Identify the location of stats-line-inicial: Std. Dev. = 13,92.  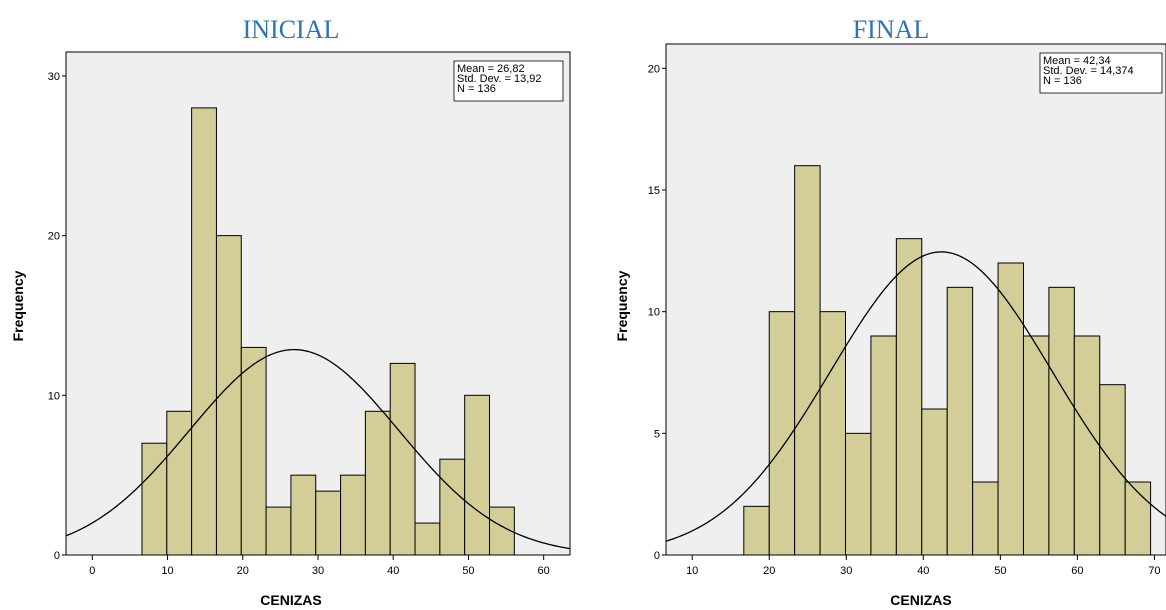
(499, 79).